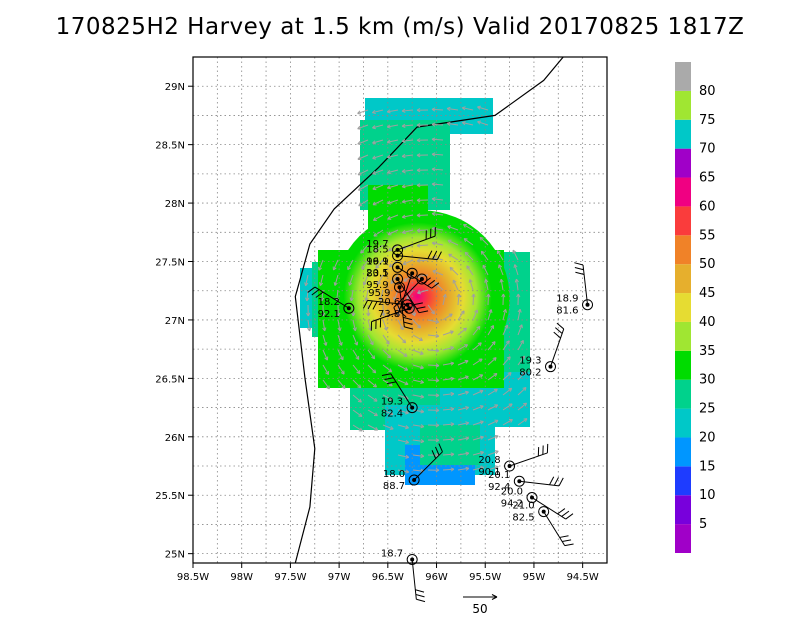  I want to click on station-12: 19.380.2, so click(542, 350).